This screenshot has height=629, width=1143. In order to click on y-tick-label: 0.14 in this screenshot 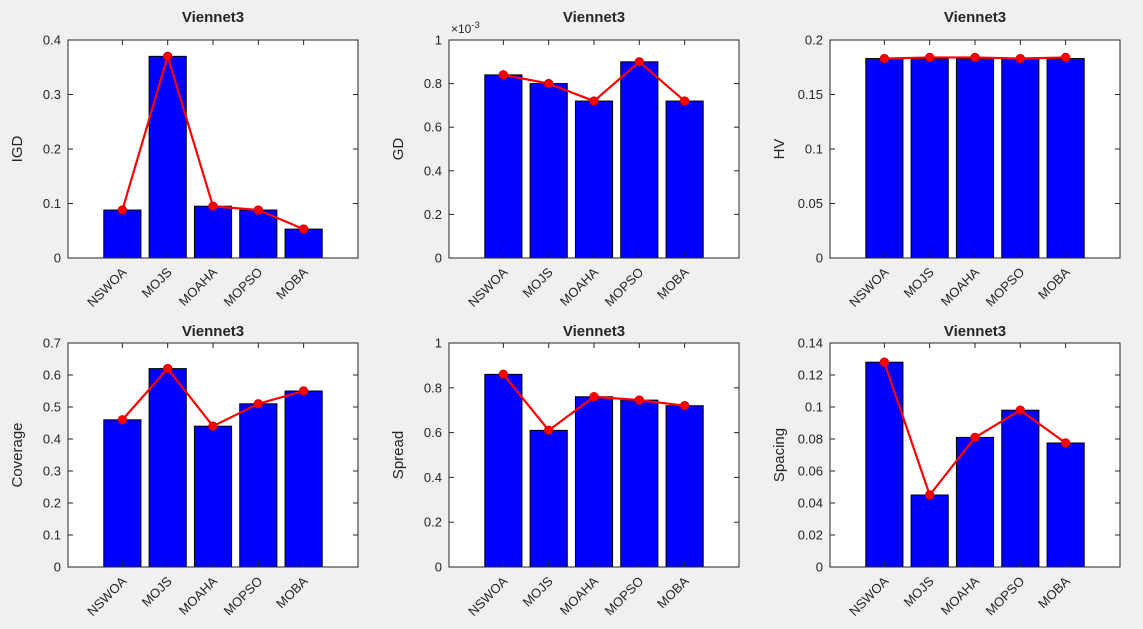, I will do `click(810, 343)`.